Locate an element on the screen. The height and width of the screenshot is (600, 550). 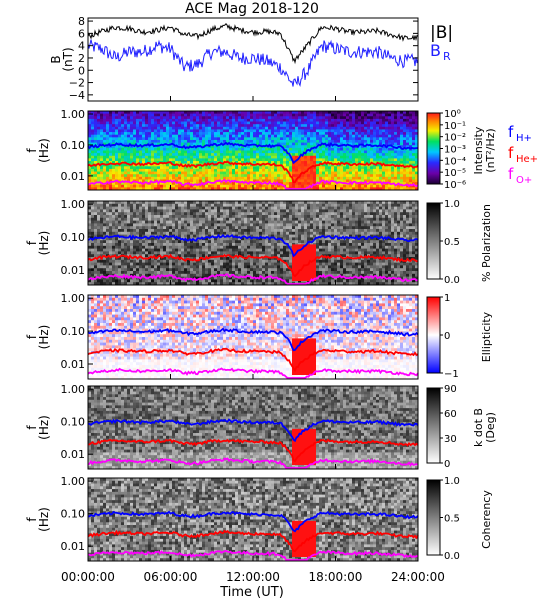
series-line-b-total is located at coordinates (253, 44).